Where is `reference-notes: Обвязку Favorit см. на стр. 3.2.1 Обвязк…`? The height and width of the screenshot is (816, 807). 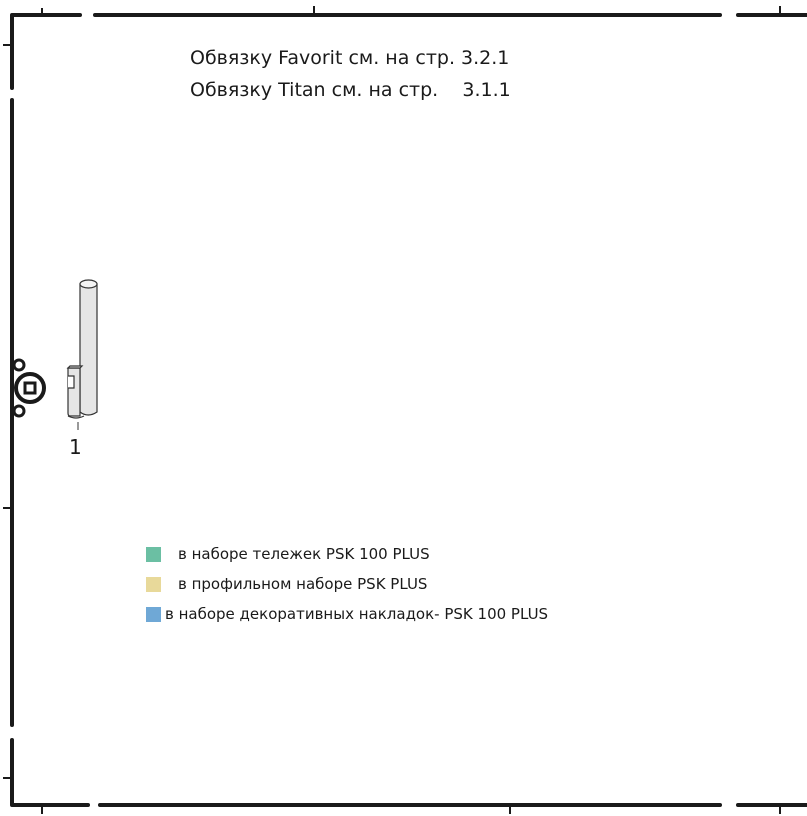 reference-notes: Обвязку Favorit см. на стр. 3.2.1 Обвязк… is located at coordinates (350, 74).